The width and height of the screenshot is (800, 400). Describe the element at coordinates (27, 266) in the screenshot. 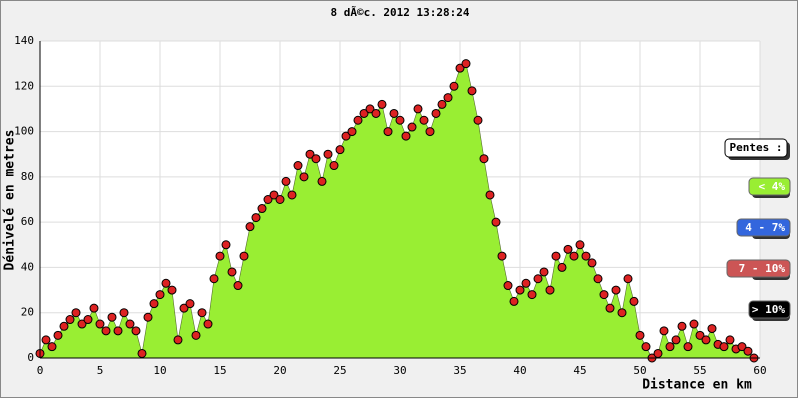

I see `y-tick-label: 40` at that location.